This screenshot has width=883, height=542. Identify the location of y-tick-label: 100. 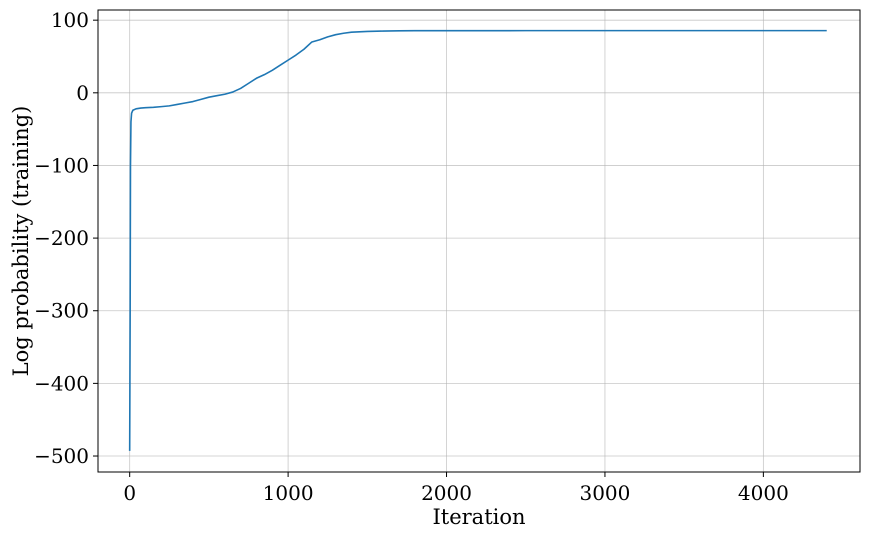
(70, 20).